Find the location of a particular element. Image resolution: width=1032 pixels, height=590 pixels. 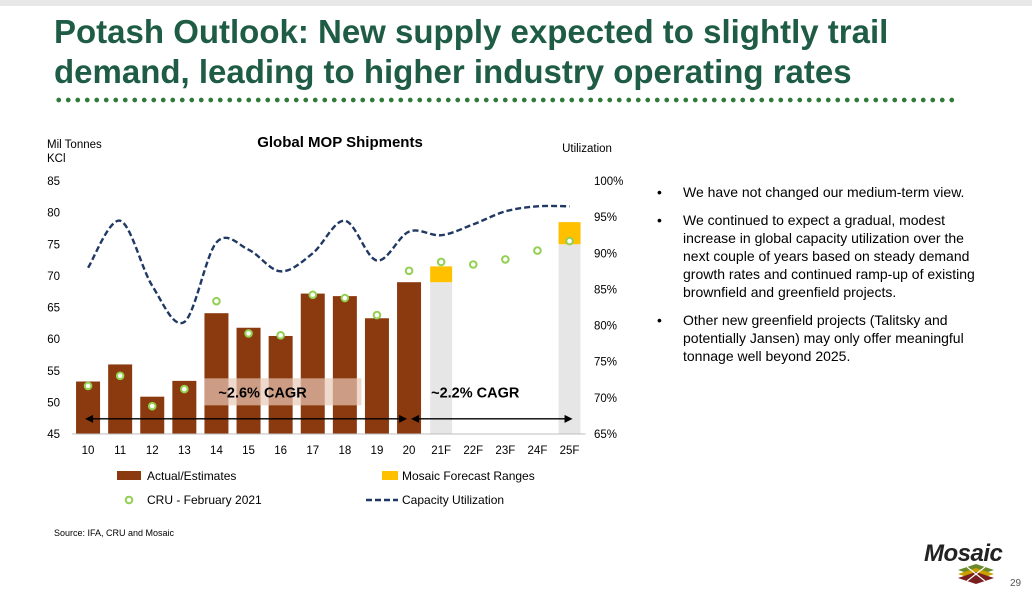

legend-label: Mosaic Forecast Ranges is located at coordinates (468, 476).